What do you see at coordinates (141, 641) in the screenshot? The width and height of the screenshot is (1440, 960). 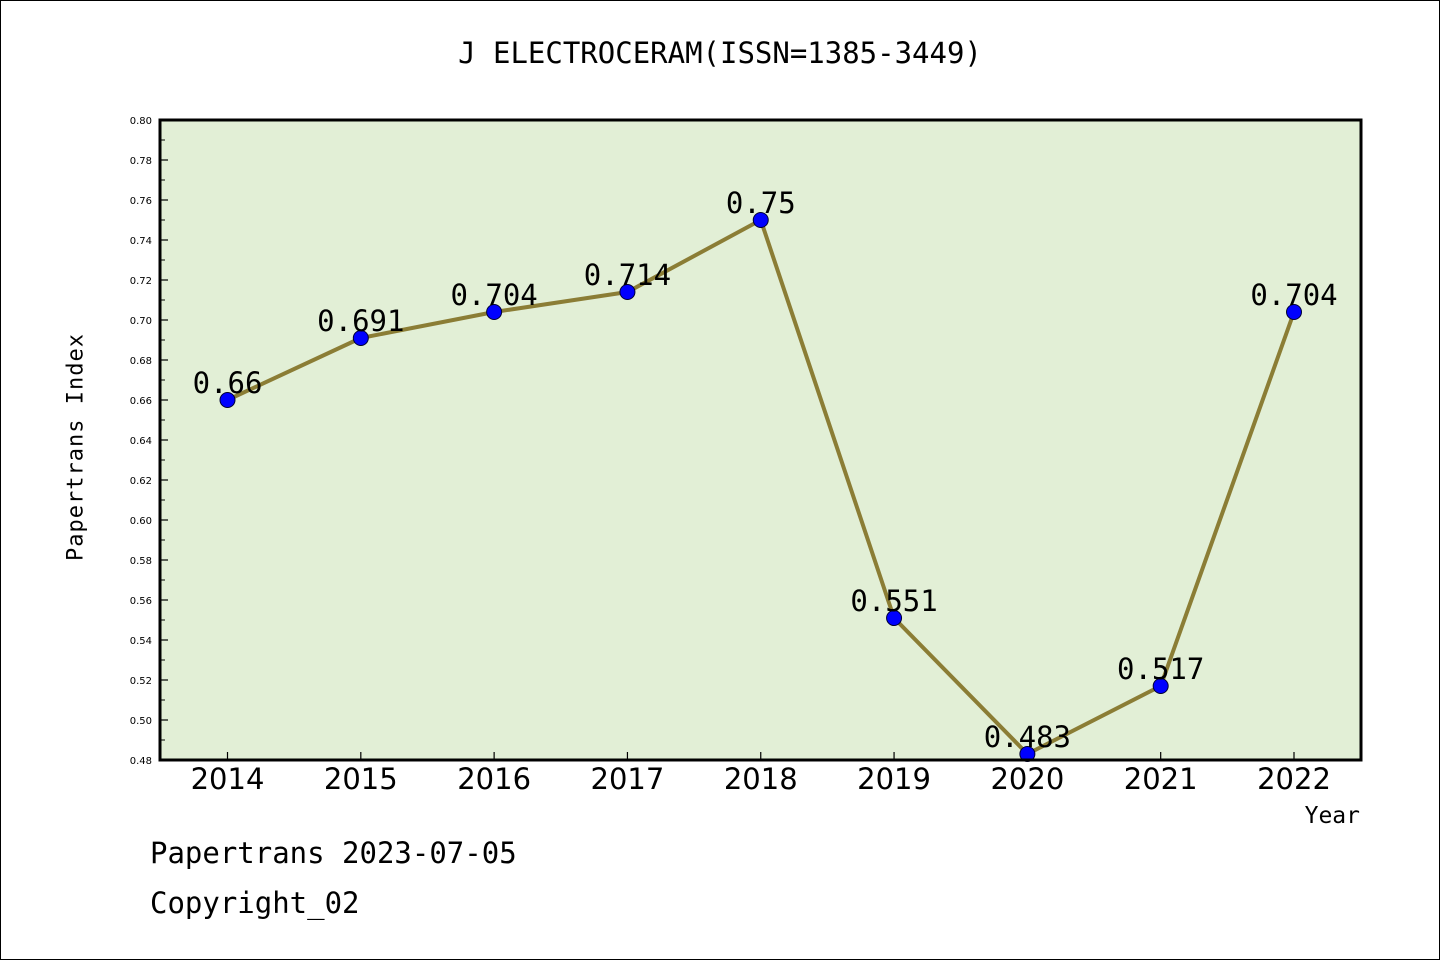 I see `y-tick-label: 0.54` at bounding box center [141, 641].